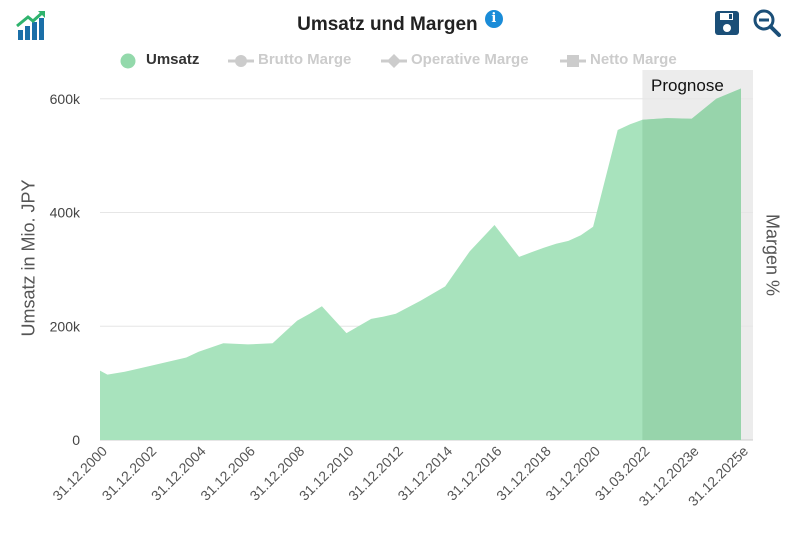 This screenshot has width=800, height=541. What do you see at coordinates (65, 326) in the screenshot?
I see `y-tick-label: 200k` at bounding box center [65, 326].